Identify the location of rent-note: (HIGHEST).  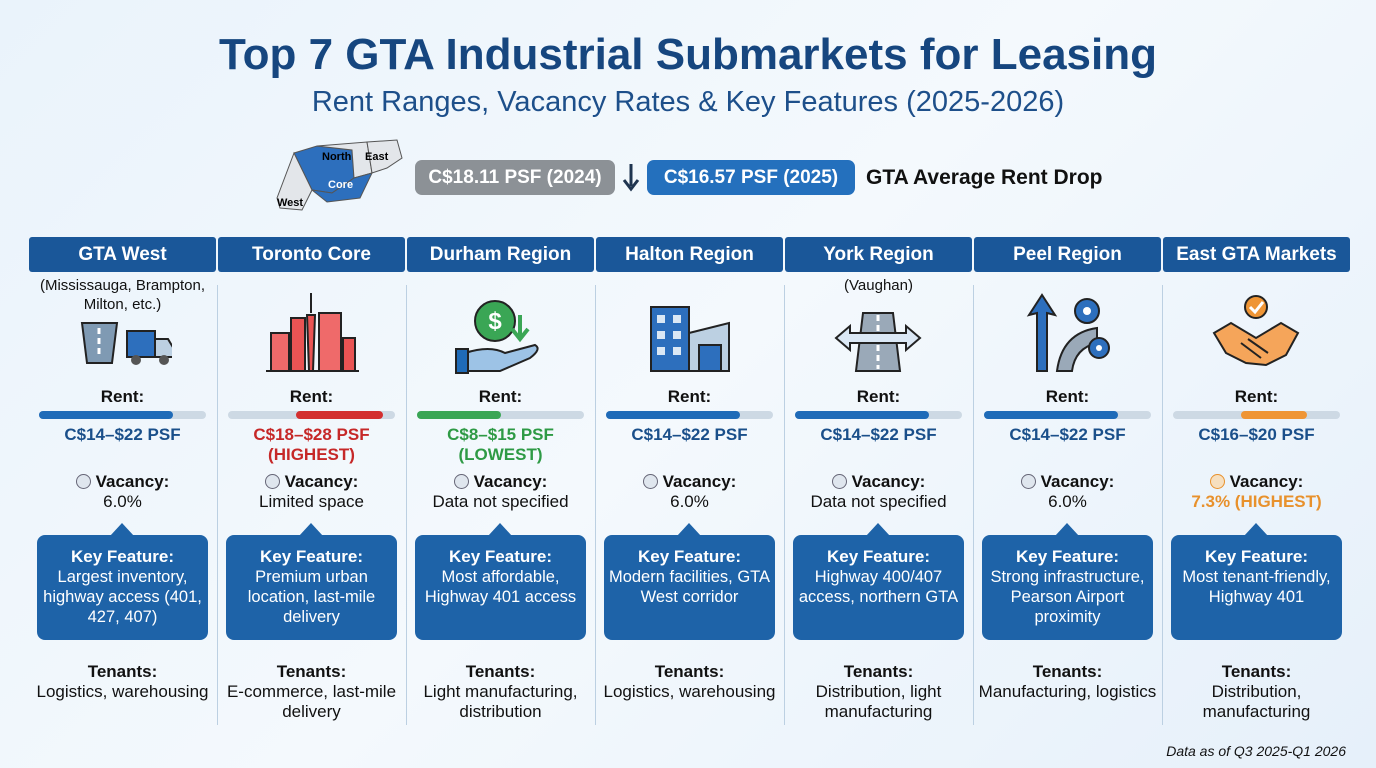
(311, 454).